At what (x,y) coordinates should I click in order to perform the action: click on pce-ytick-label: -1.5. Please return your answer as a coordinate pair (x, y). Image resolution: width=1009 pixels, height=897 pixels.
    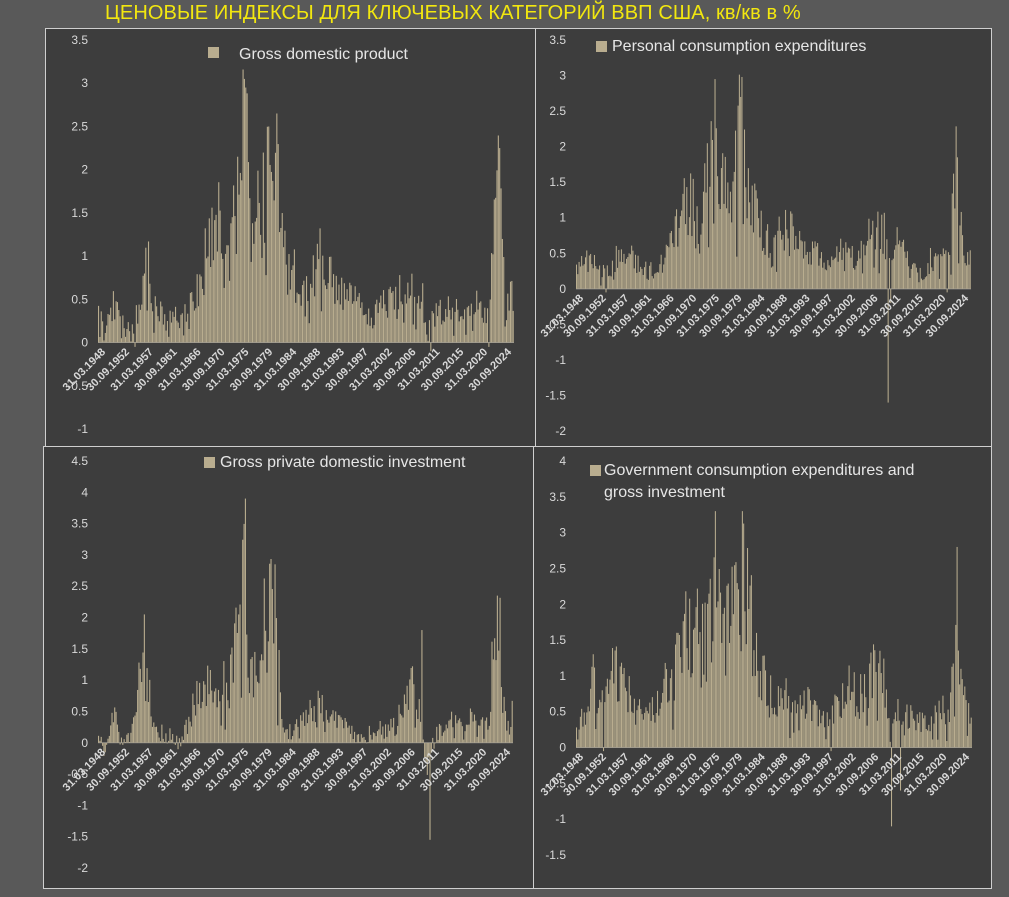
    Looking at the image, I should click on (555, 395).